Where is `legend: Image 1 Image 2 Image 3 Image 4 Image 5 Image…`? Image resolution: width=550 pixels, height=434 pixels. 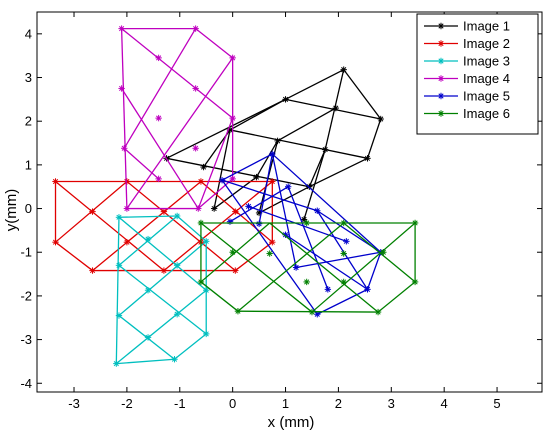 legend: Image 1 Image 2 Image 3 Image 4 Image 5 Image… is located at coordinates (477, 74).